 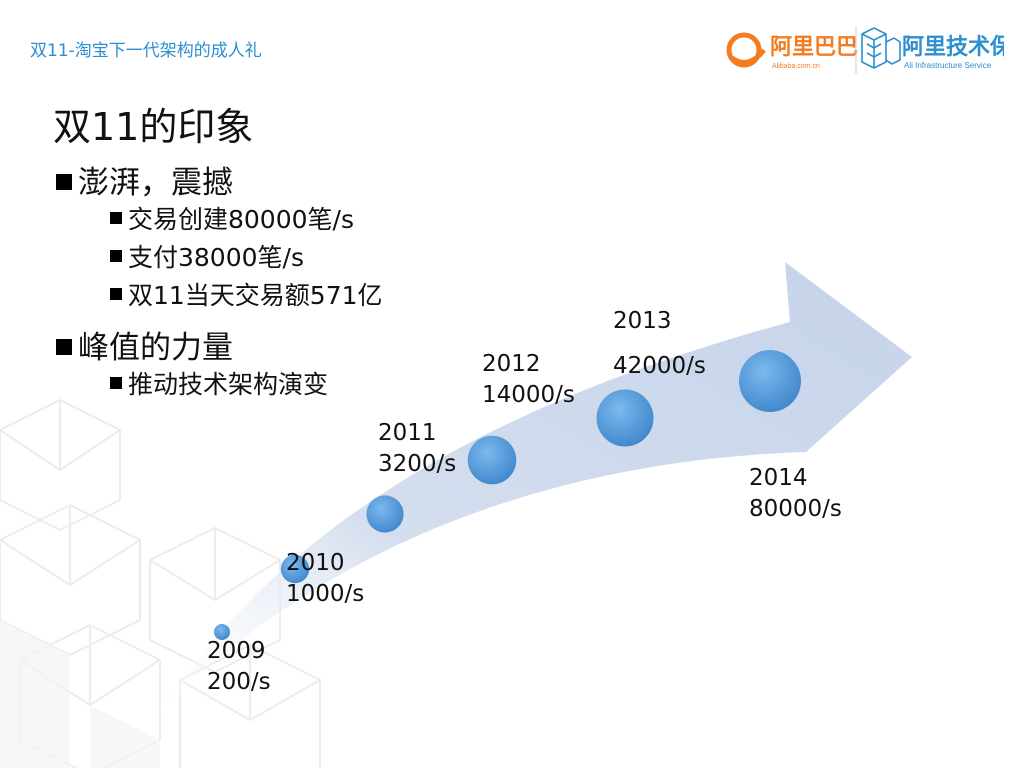 I want to click on data-label-value: 200/s, so click(x=239, y=682).